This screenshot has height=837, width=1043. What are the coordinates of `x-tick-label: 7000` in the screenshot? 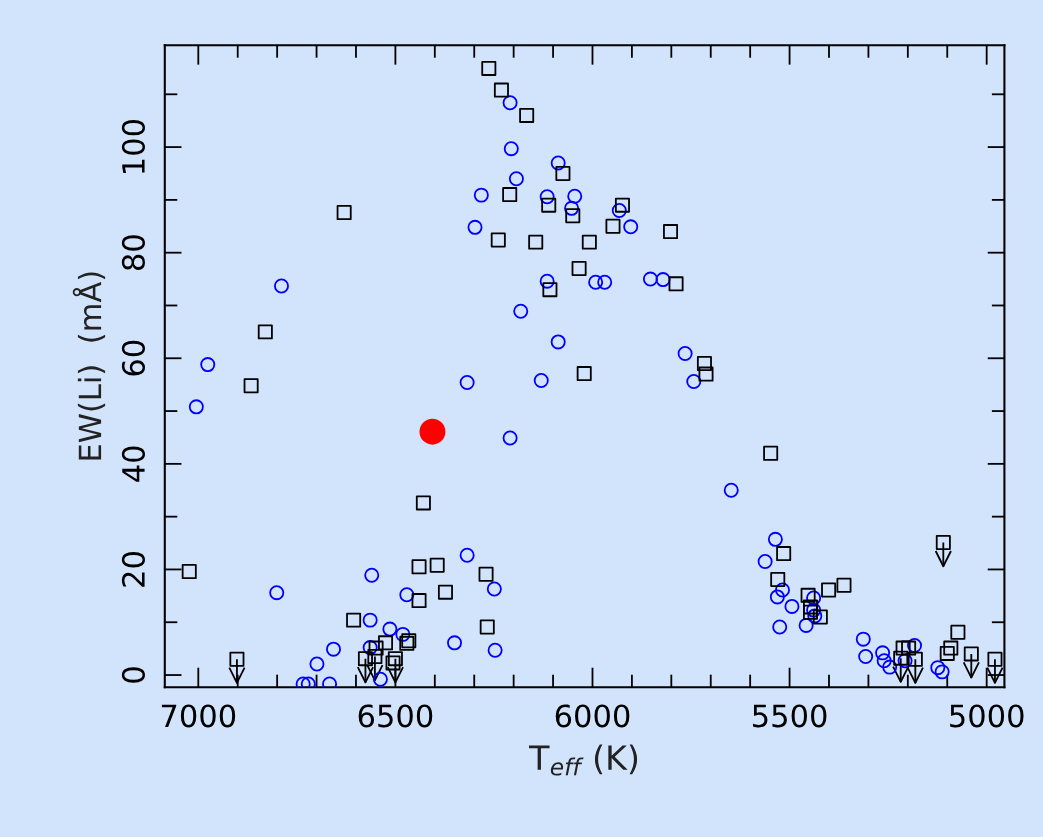 It's located at (198, 716).